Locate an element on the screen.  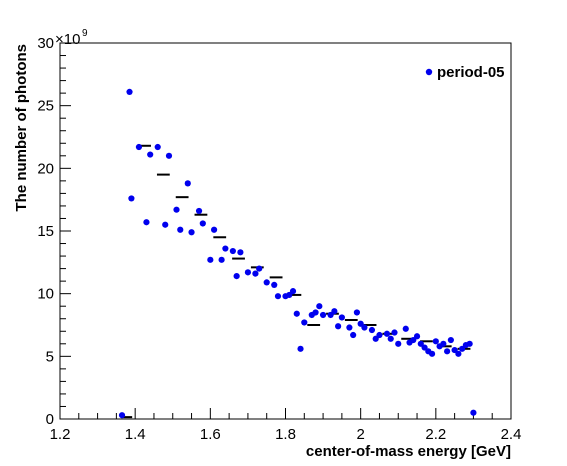
x-tick-label: 2.4 is located at coordinates (511, 434).